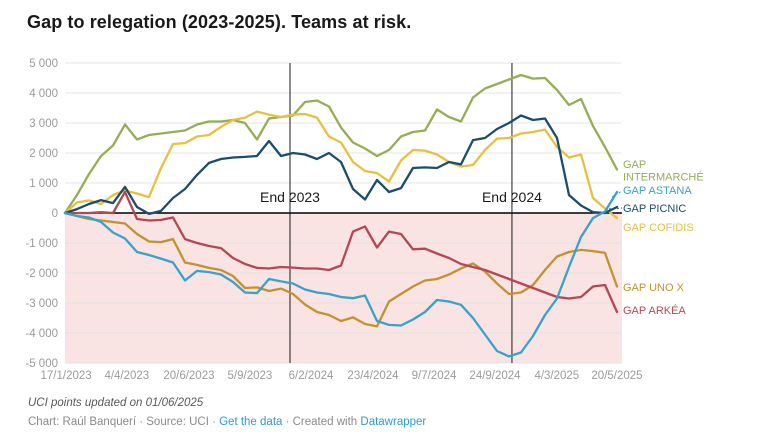 The image size is (778, 442). I want to click on legend-label-gap-ark-a: GAP ARKÉA, so click(654, 310).